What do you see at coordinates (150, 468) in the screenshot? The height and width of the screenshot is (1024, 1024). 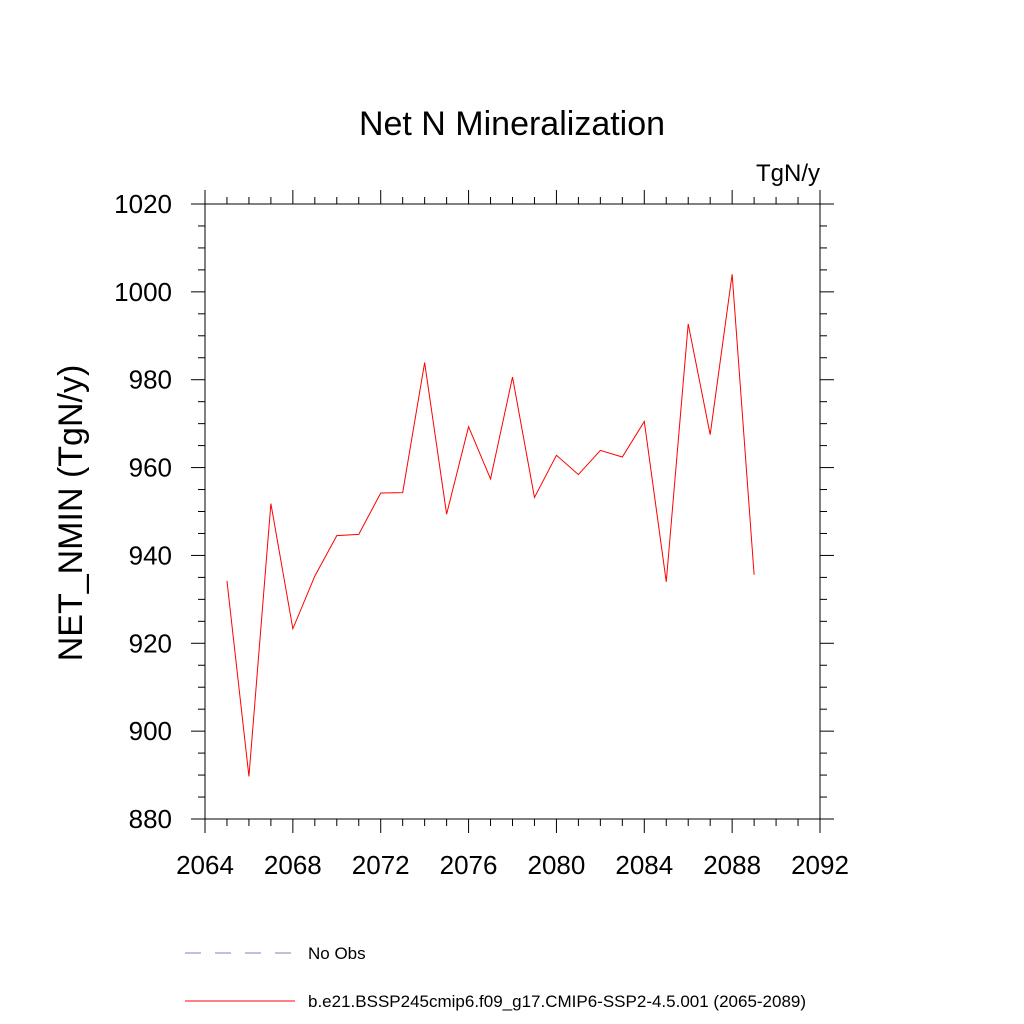 I see `y-tick-label: 960` at bounding box center [150, 468].